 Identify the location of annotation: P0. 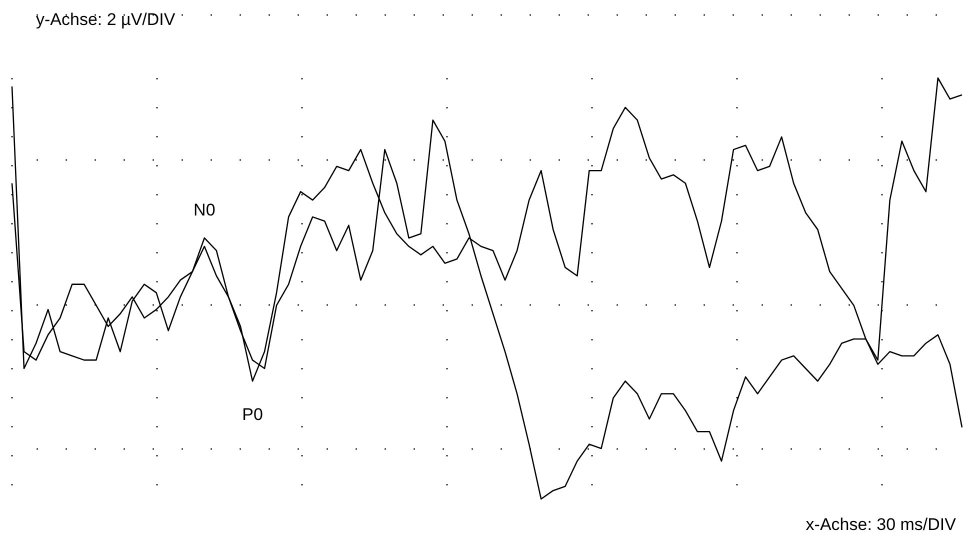
(252, 414).